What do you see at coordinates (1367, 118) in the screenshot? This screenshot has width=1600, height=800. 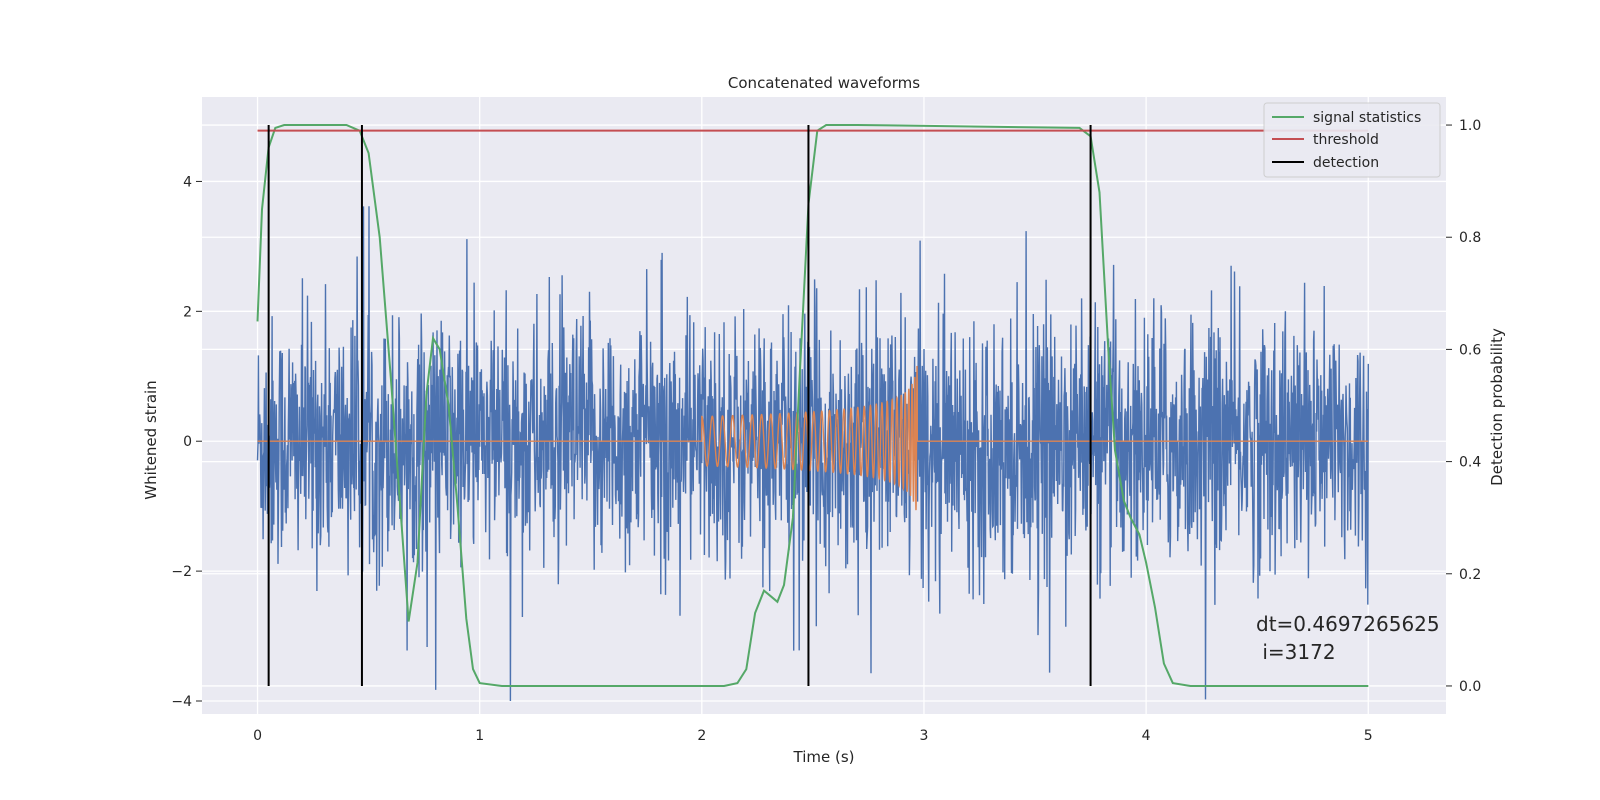 I see `legend-label-signal-statistics: signal statistics` at bounding box center [1367, 118].